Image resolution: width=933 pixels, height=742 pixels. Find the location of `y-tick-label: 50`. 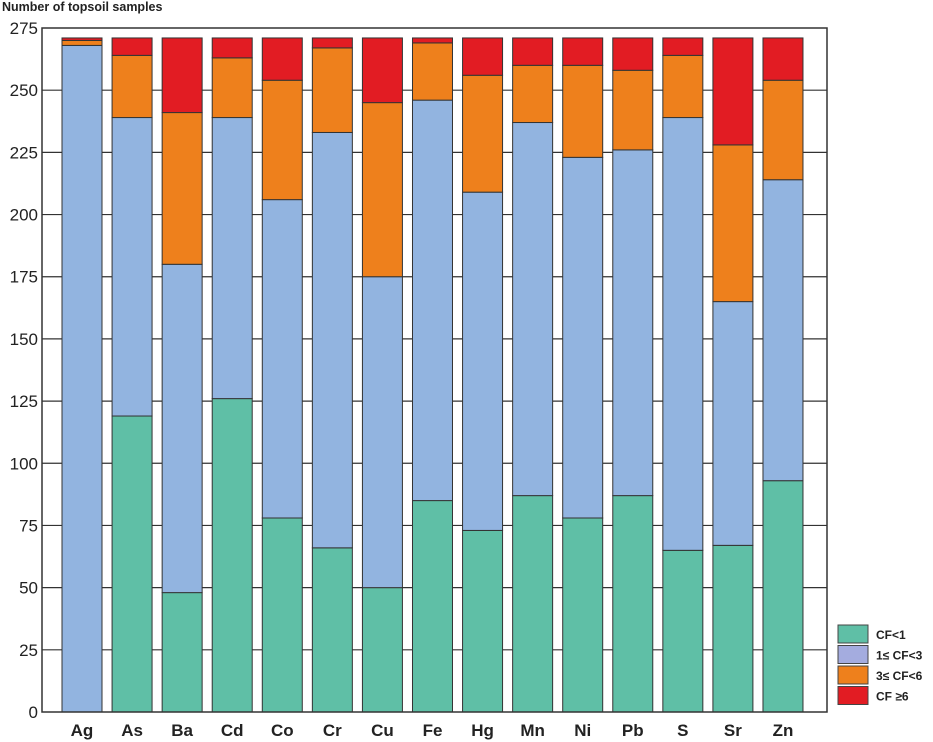

y-tick-label: 50 is located at coordinates (28, 588).